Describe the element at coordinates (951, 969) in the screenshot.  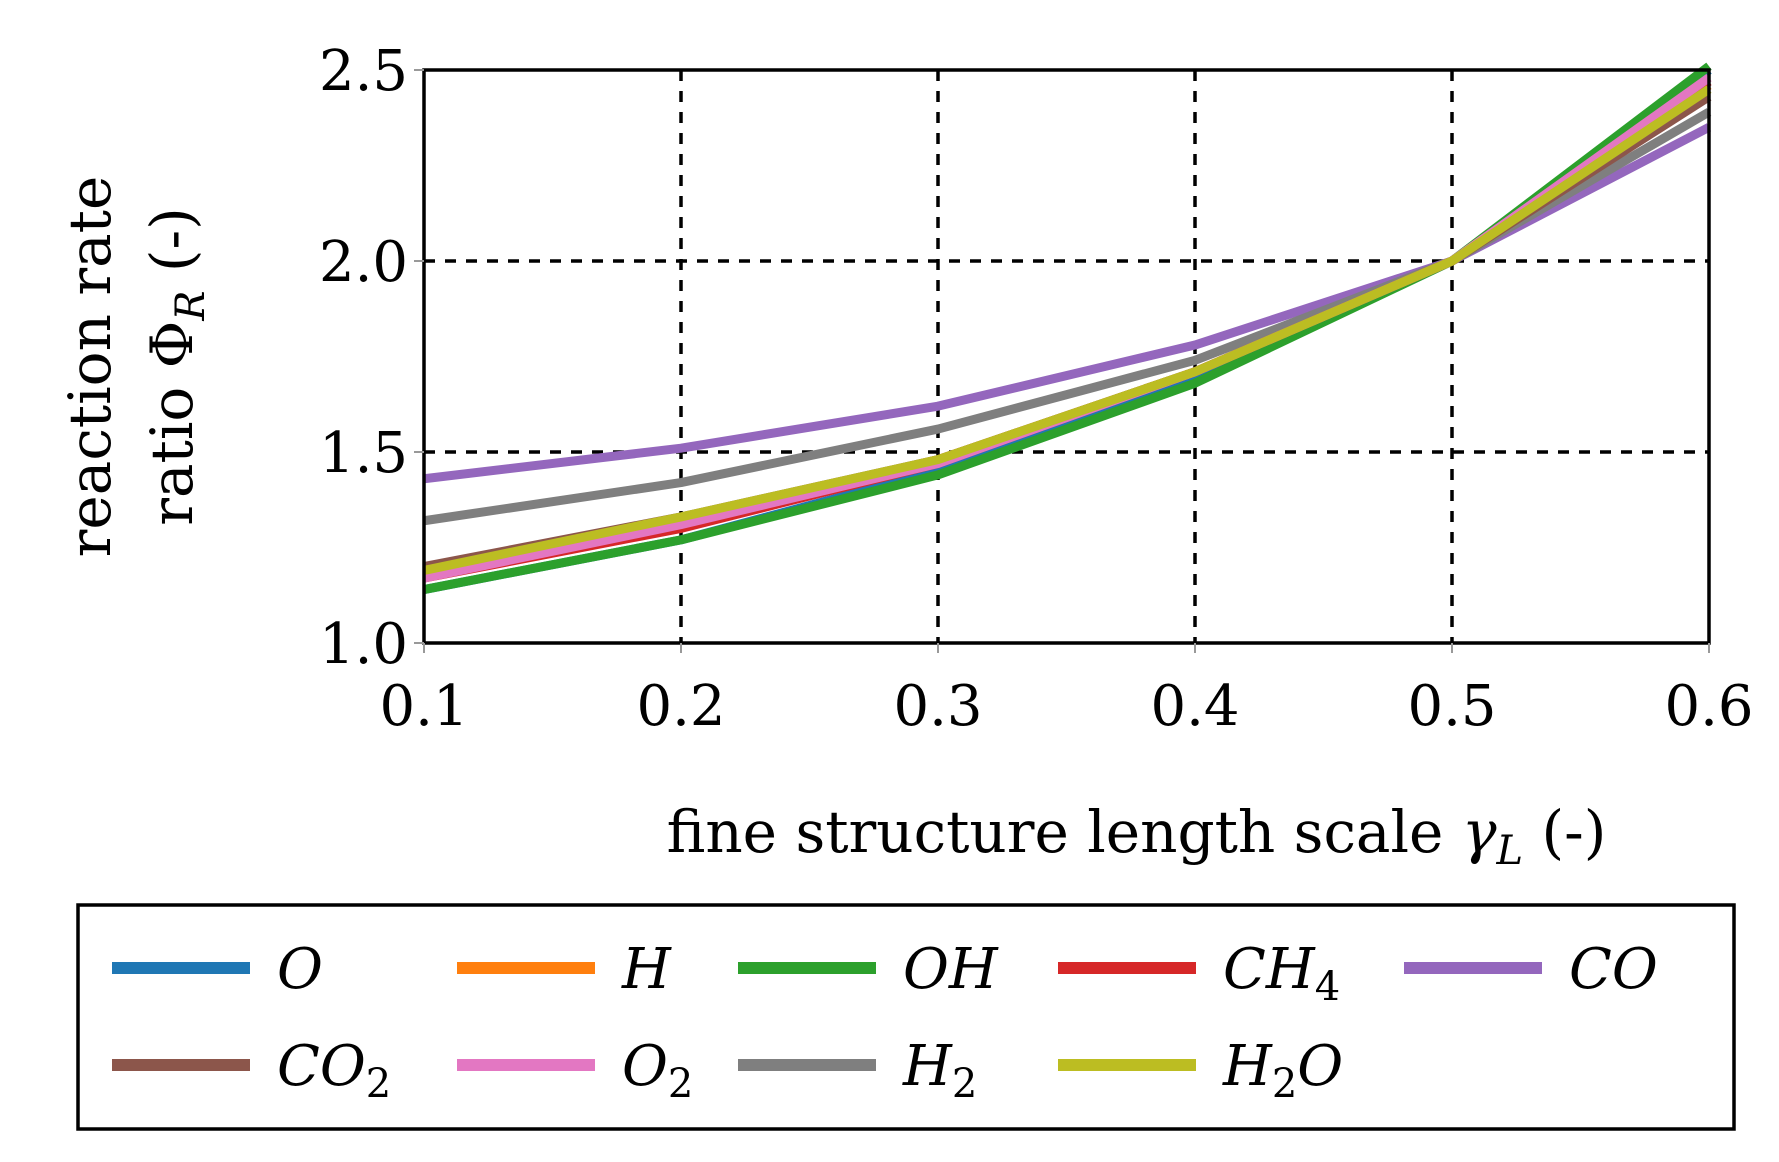
I see `legend-label: OH` at that location.